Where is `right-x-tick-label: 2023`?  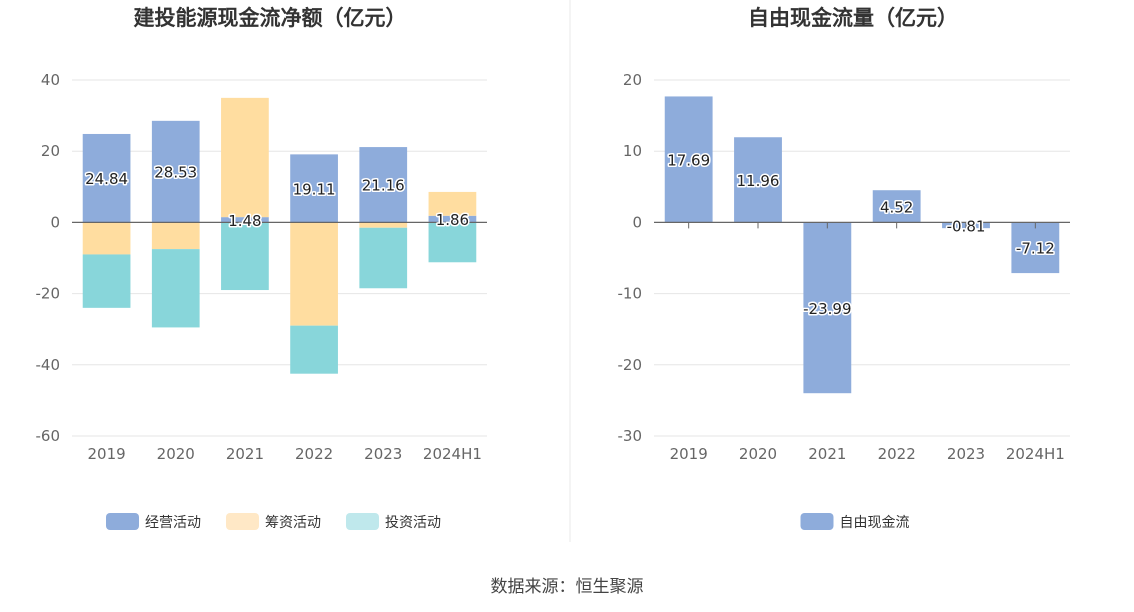
right-x-tick-label: 2023 is located at coordinates (966, 454).